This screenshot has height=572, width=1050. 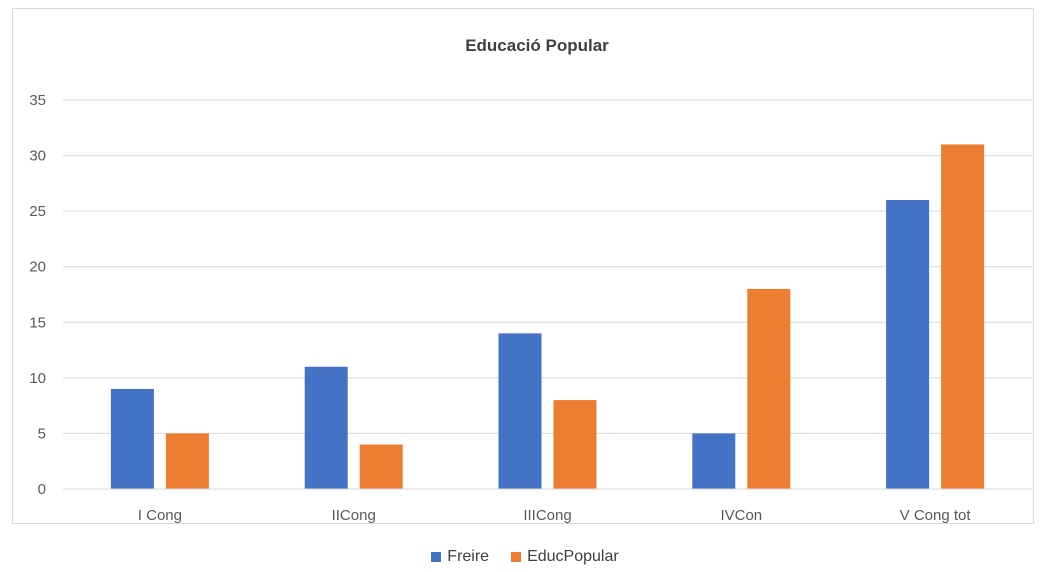 I want to click on legend-item-freire: Freire, so click(x=460, y=557).